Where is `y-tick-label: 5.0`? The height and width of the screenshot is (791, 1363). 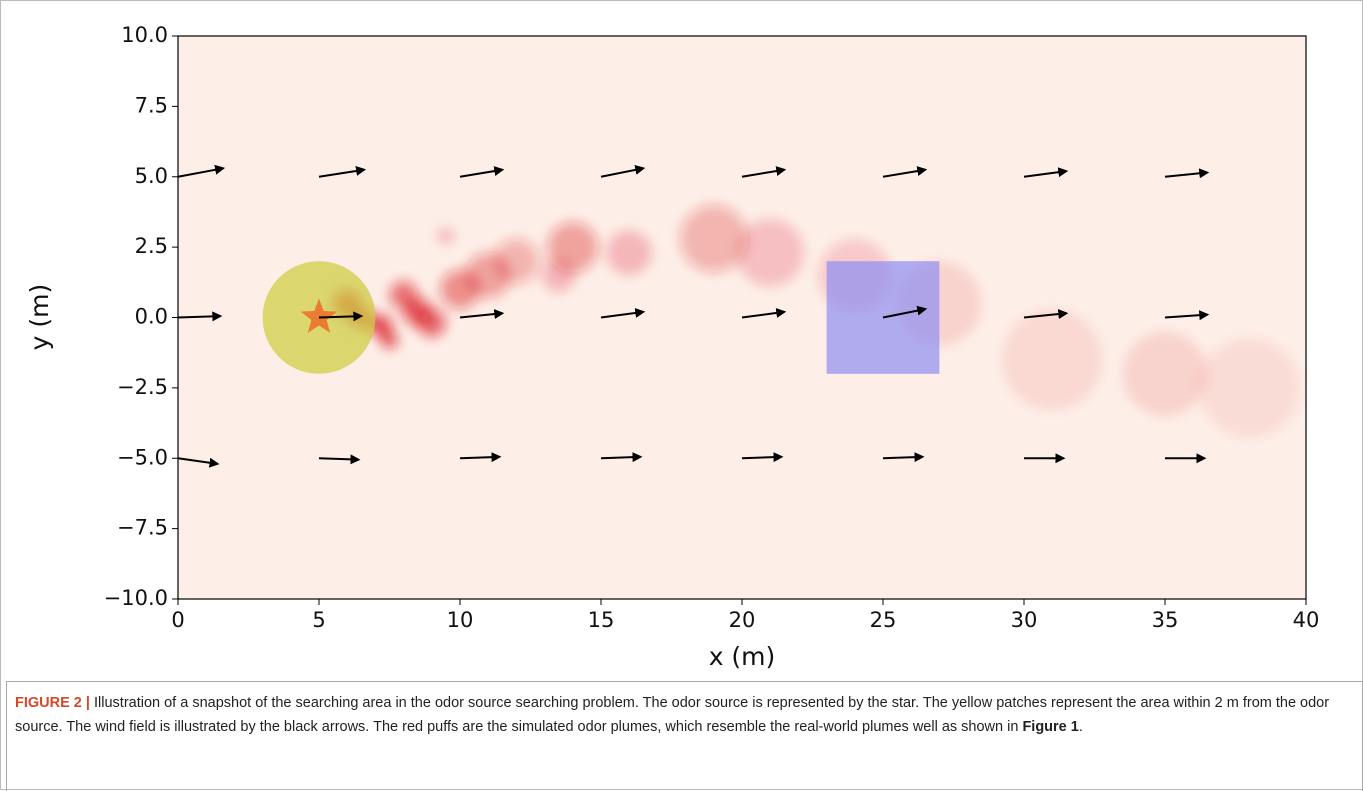 y-tick-label: 5.0 is located at coordinates (151, 176).